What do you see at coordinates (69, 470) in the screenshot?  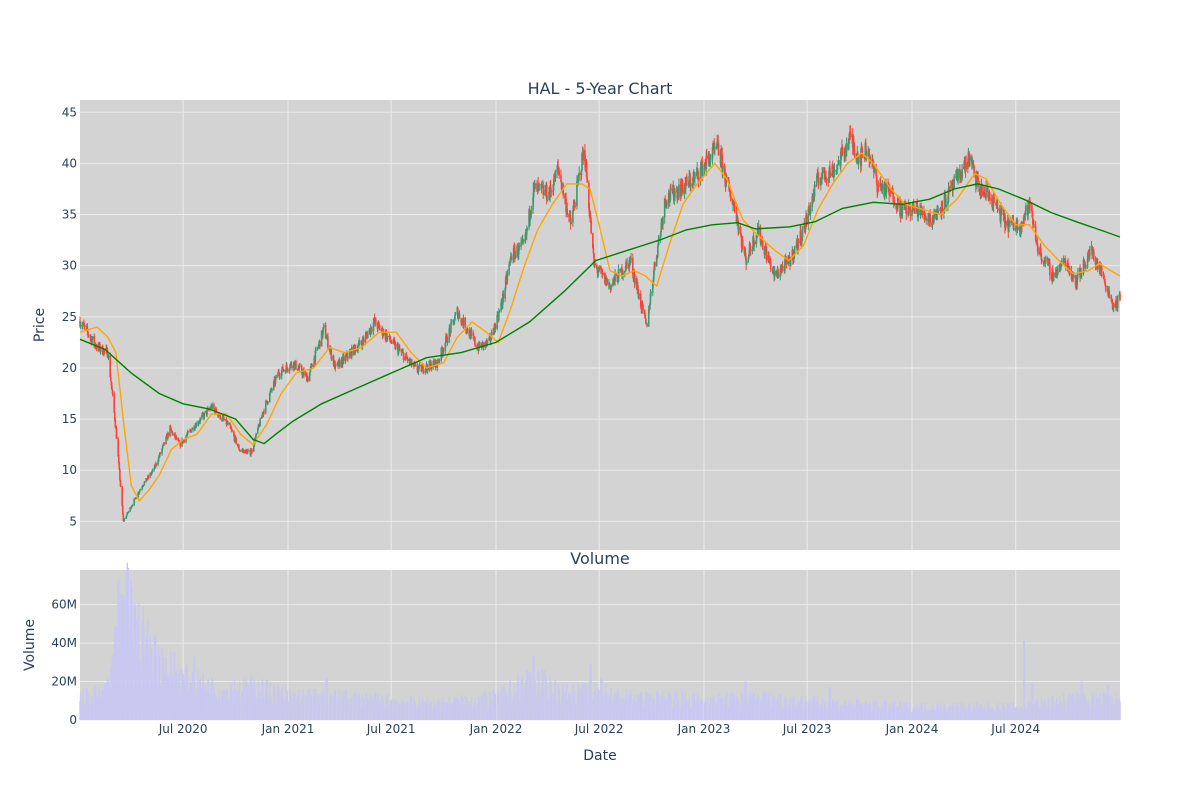 I see `price-y-tick-label: 10` at bounding box center [69, 470].